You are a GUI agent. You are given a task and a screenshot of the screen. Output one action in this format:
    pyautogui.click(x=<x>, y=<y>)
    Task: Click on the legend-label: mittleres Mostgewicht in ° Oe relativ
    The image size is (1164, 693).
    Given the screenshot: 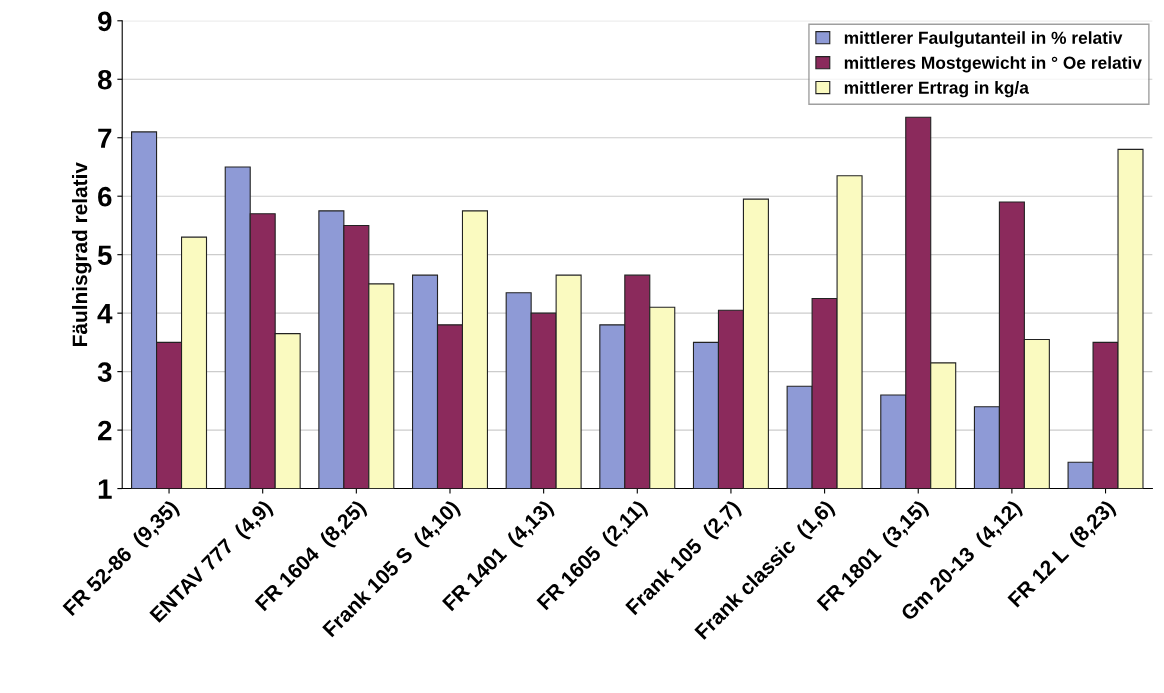 What is the action you would take?
    pyautogui.click(x=993, y=64)
    